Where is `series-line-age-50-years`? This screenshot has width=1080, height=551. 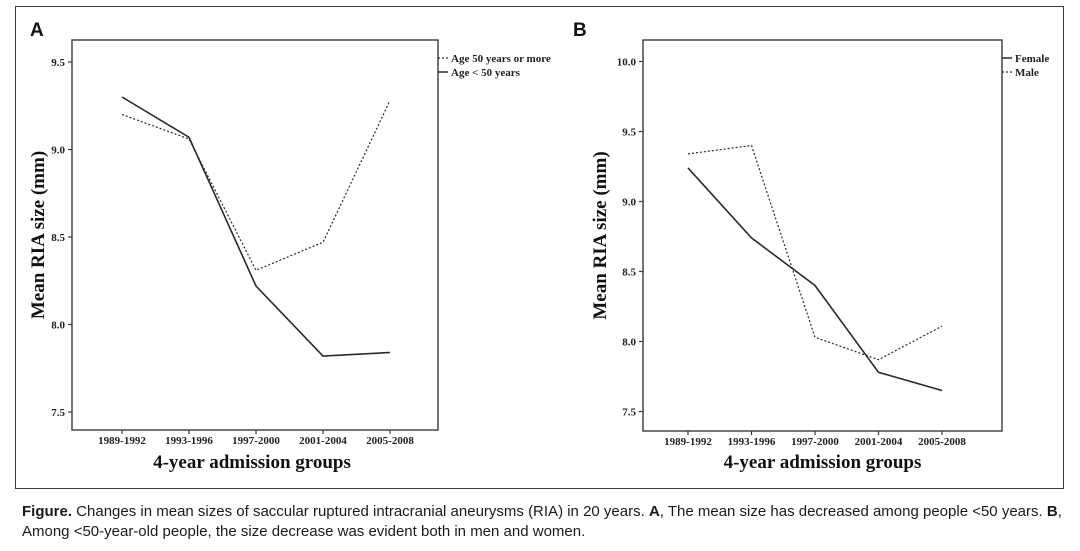 series-line-age-50-years is located at coordinates (256, 226).